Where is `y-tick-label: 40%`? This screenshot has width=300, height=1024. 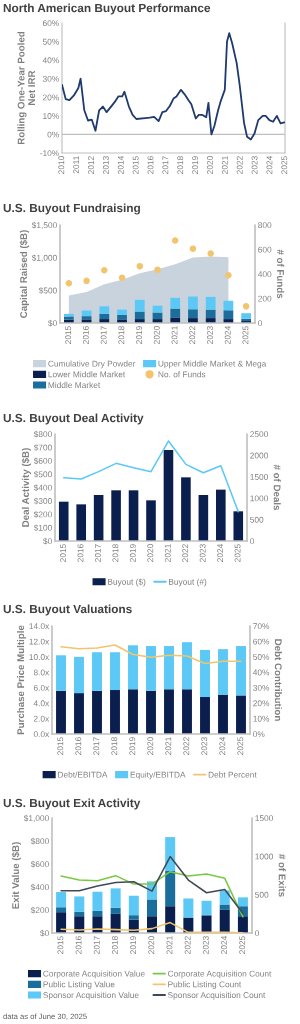 y-tick-label: 40% is located at coordinates (50, 60).